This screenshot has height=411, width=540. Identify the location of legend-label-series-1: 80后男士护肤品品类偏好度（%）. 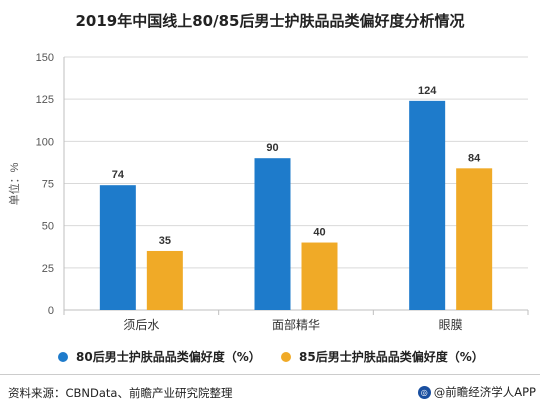
(168, 357).